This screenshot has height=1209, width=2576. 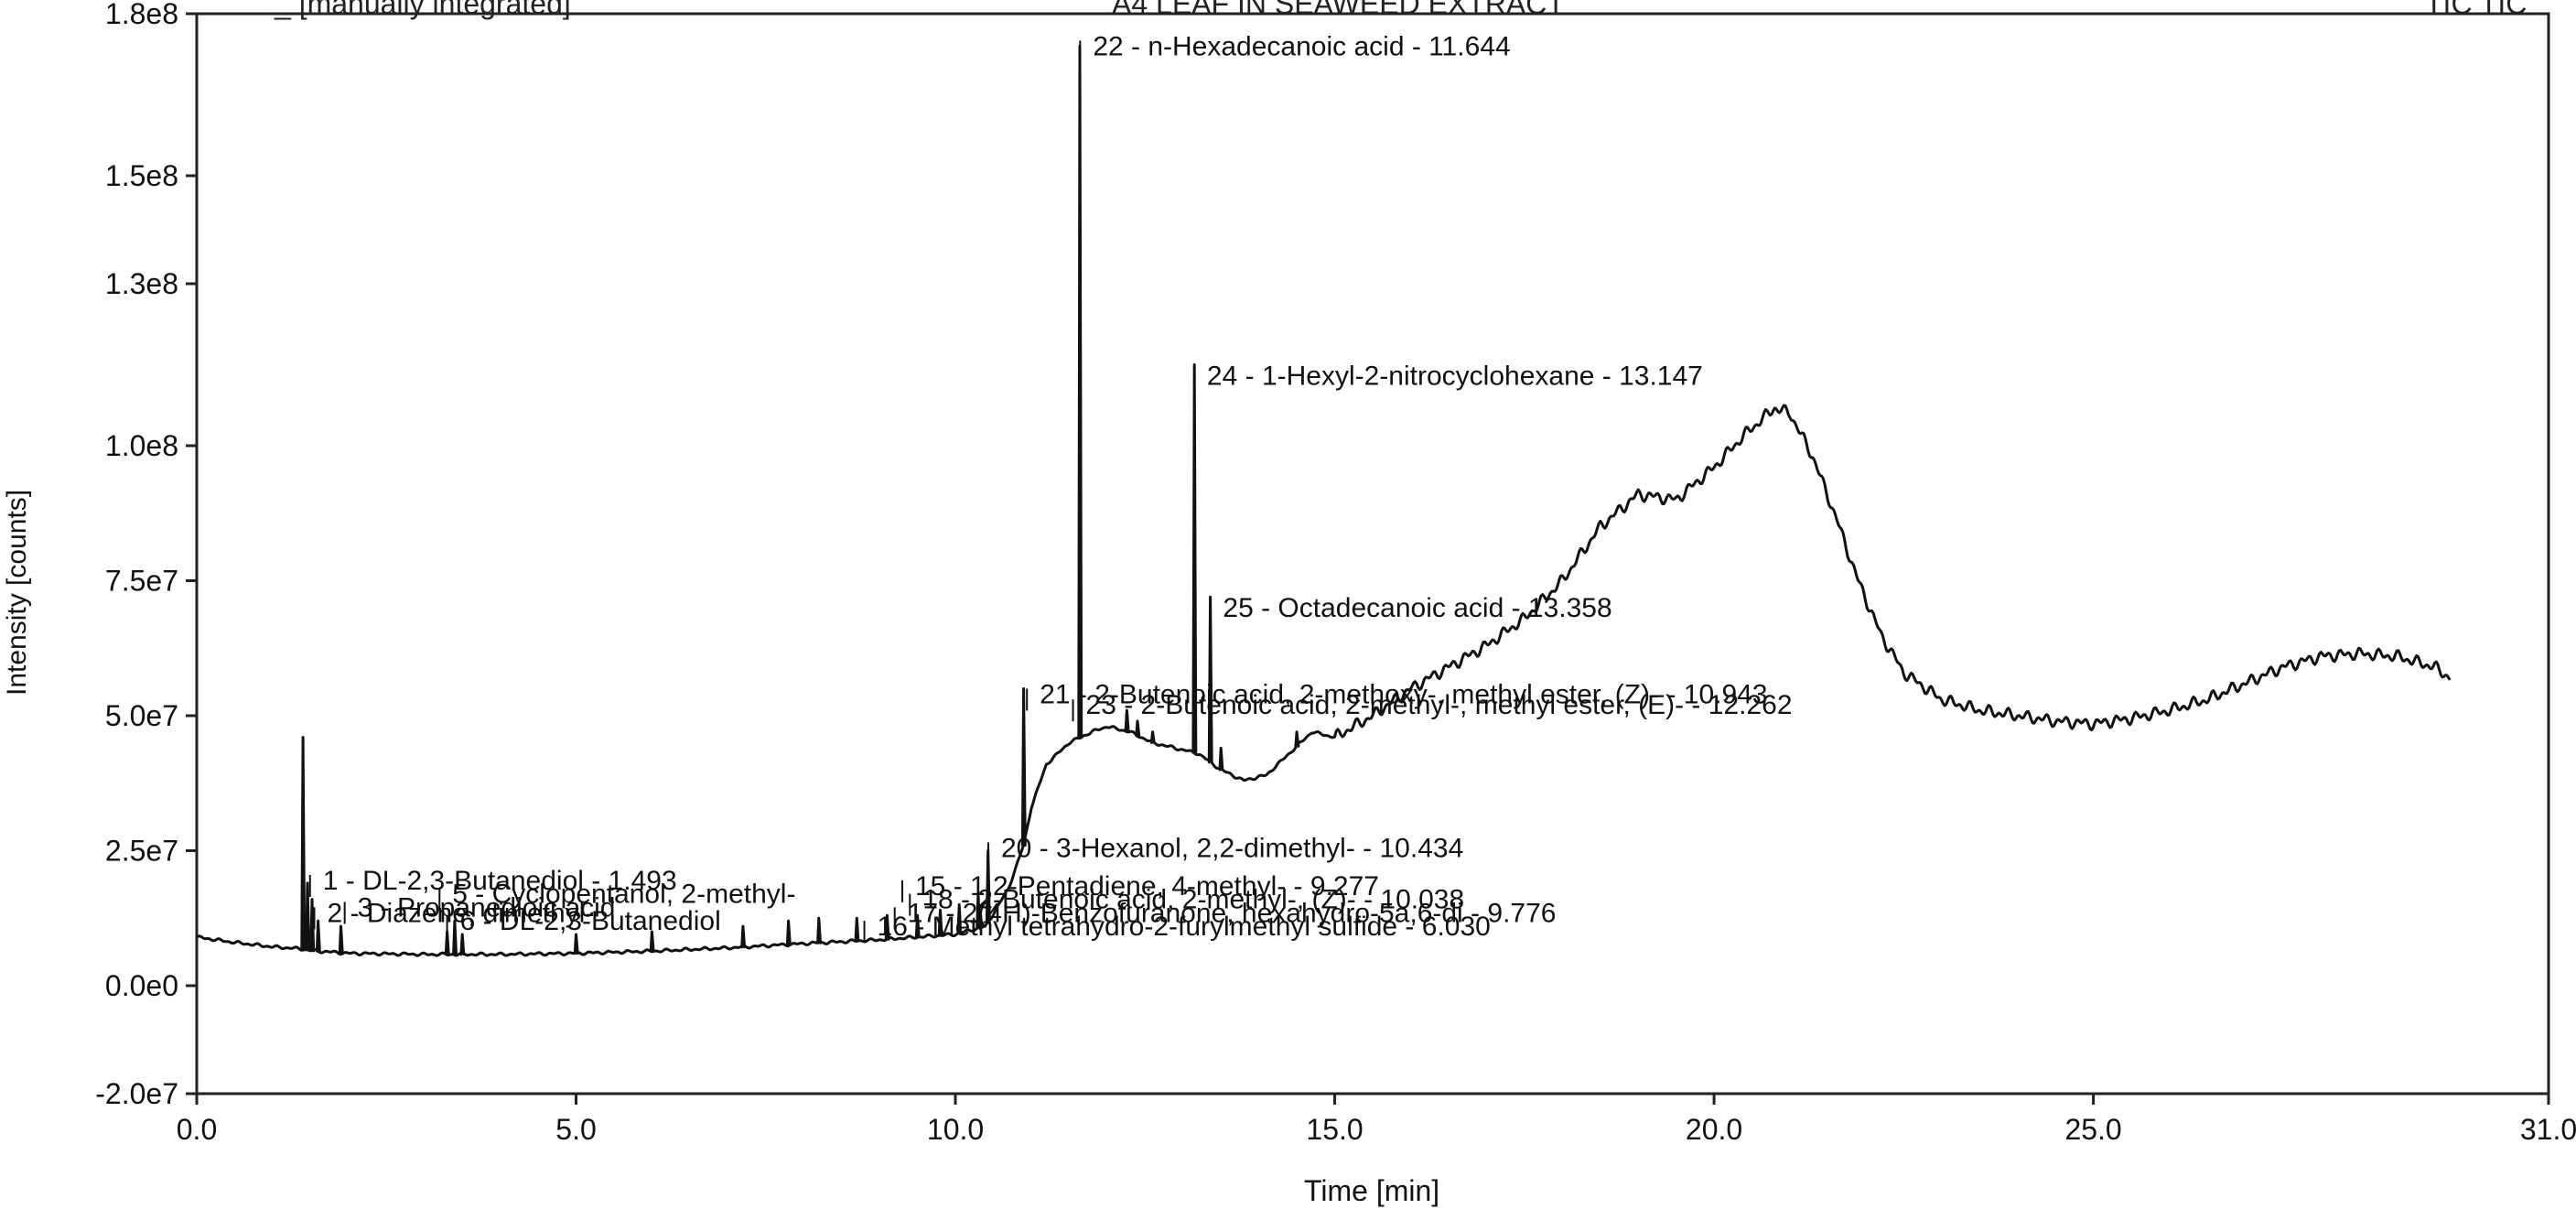 I want to click on y-tick-label: 0.0e0, so click(x=141, y=985).